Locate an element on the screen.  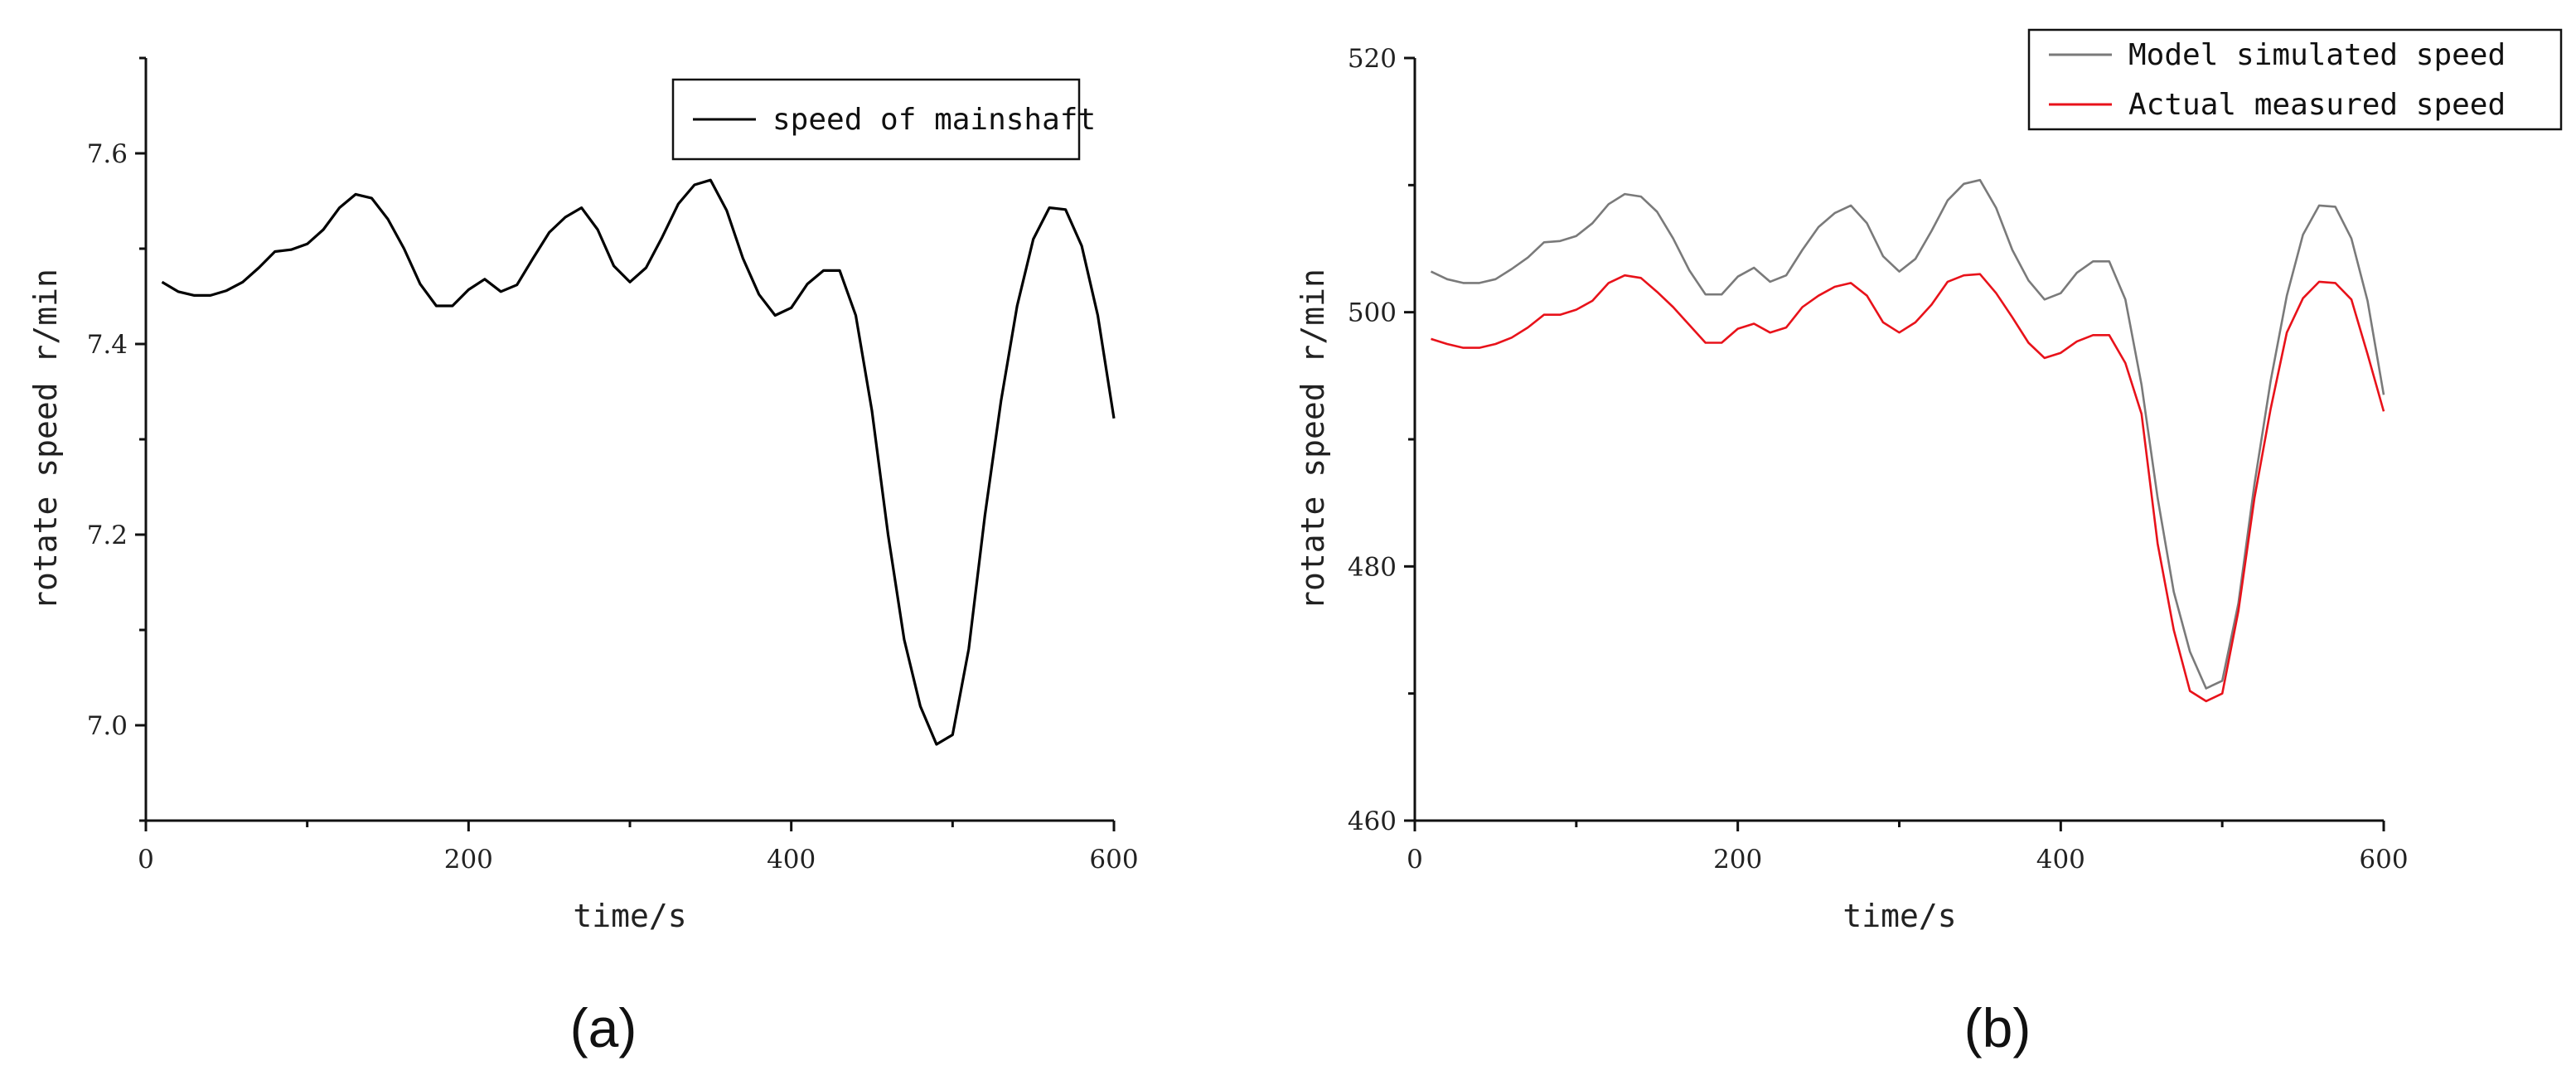
y-tick-label-b: 500 is located at coordinates (1372, 313).